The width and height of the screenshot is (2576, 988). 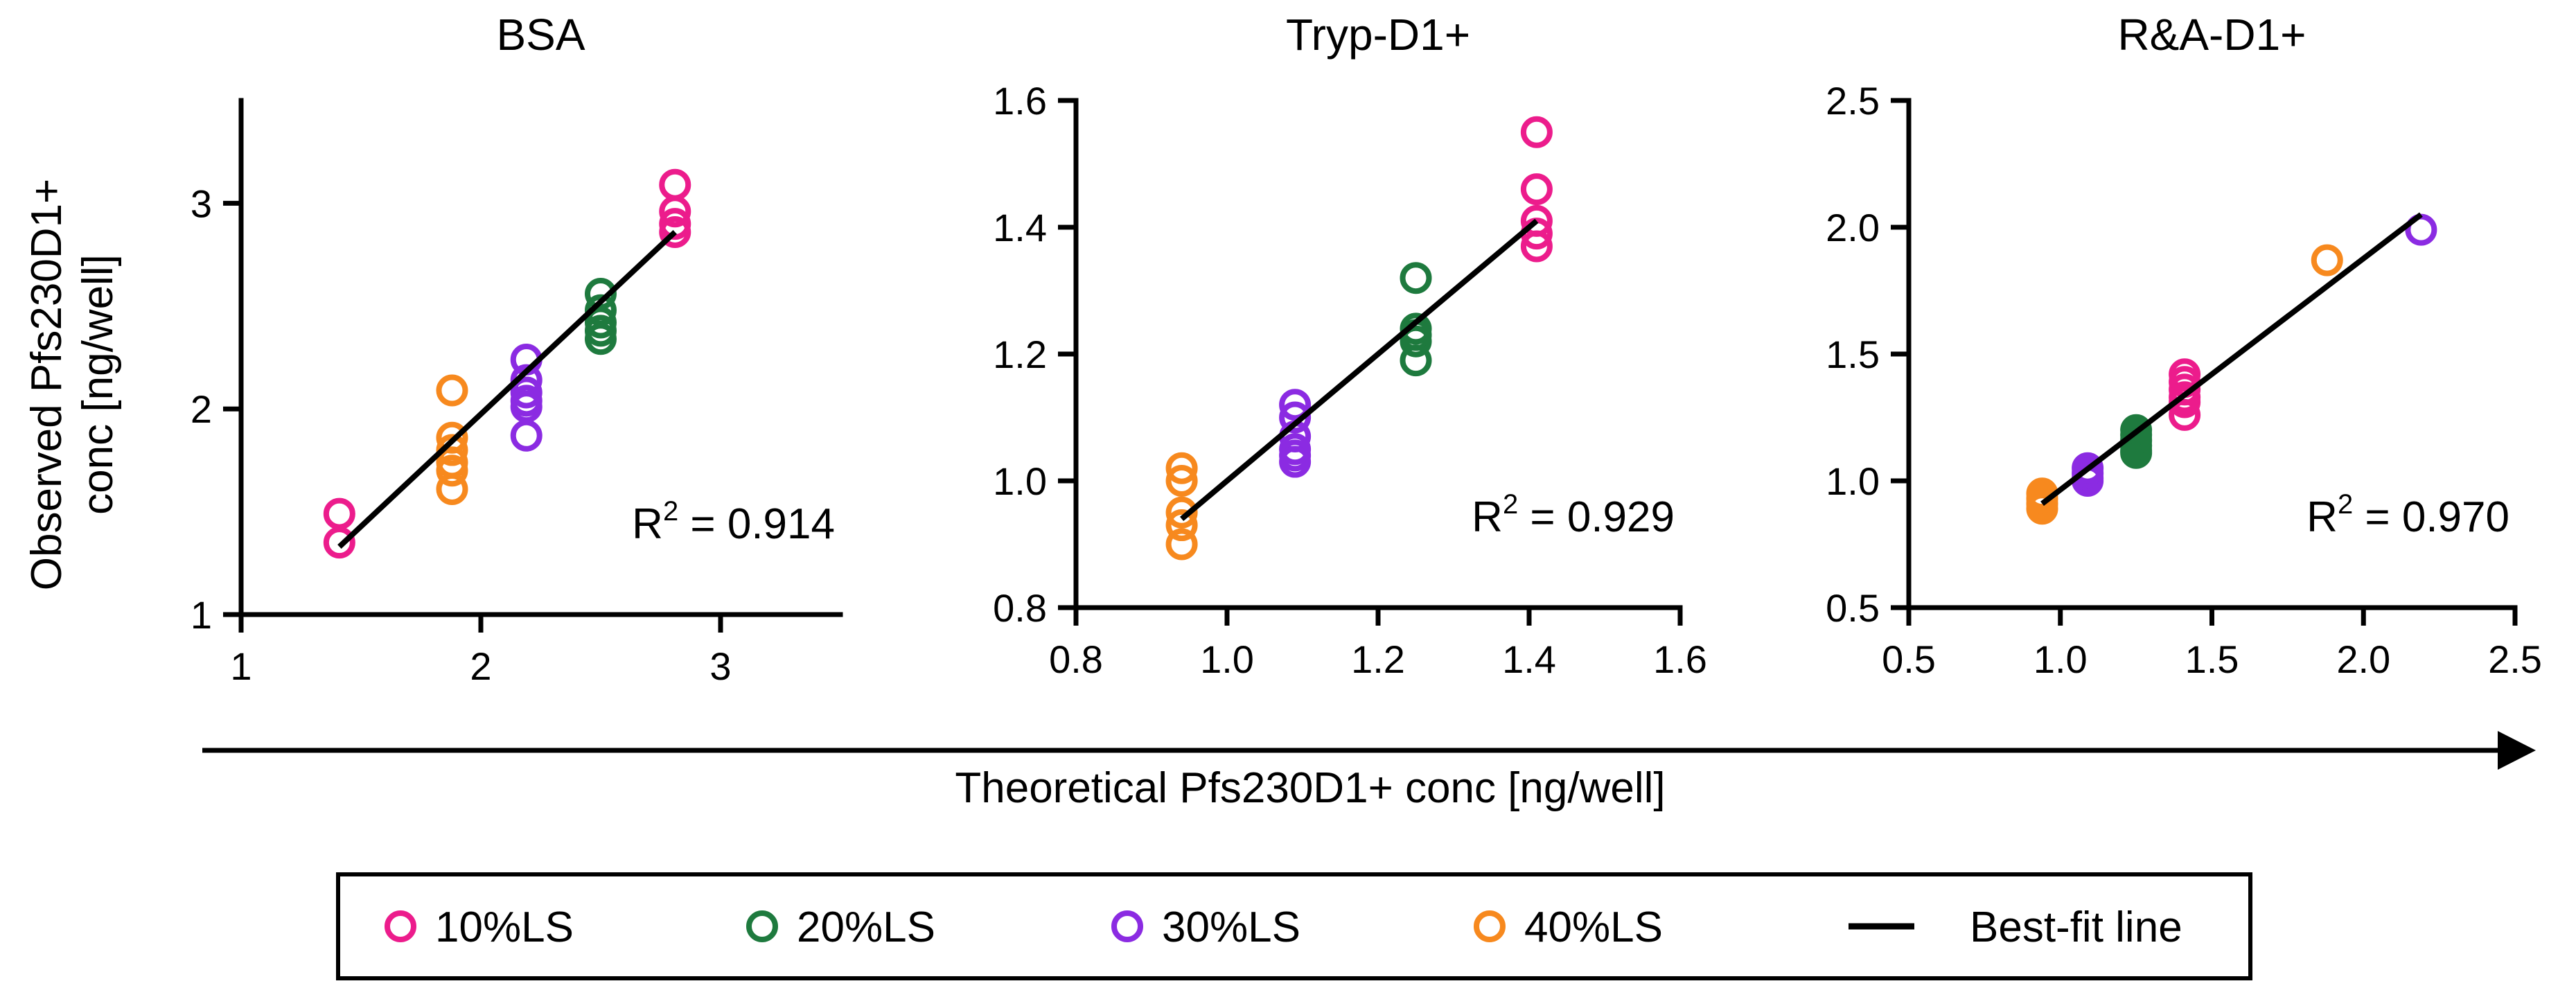 I want to click on y-tick-label: 2.5, so click(x=1853, y=101).